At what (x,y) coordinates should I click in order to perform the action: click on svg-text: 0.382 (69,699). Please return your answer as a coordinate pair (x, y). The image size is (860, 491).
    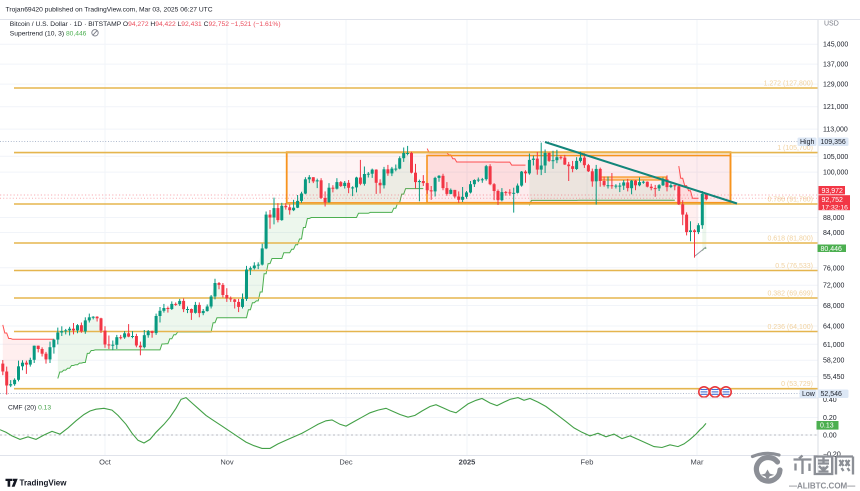
    Looking at the image, I should click on (790, 294).